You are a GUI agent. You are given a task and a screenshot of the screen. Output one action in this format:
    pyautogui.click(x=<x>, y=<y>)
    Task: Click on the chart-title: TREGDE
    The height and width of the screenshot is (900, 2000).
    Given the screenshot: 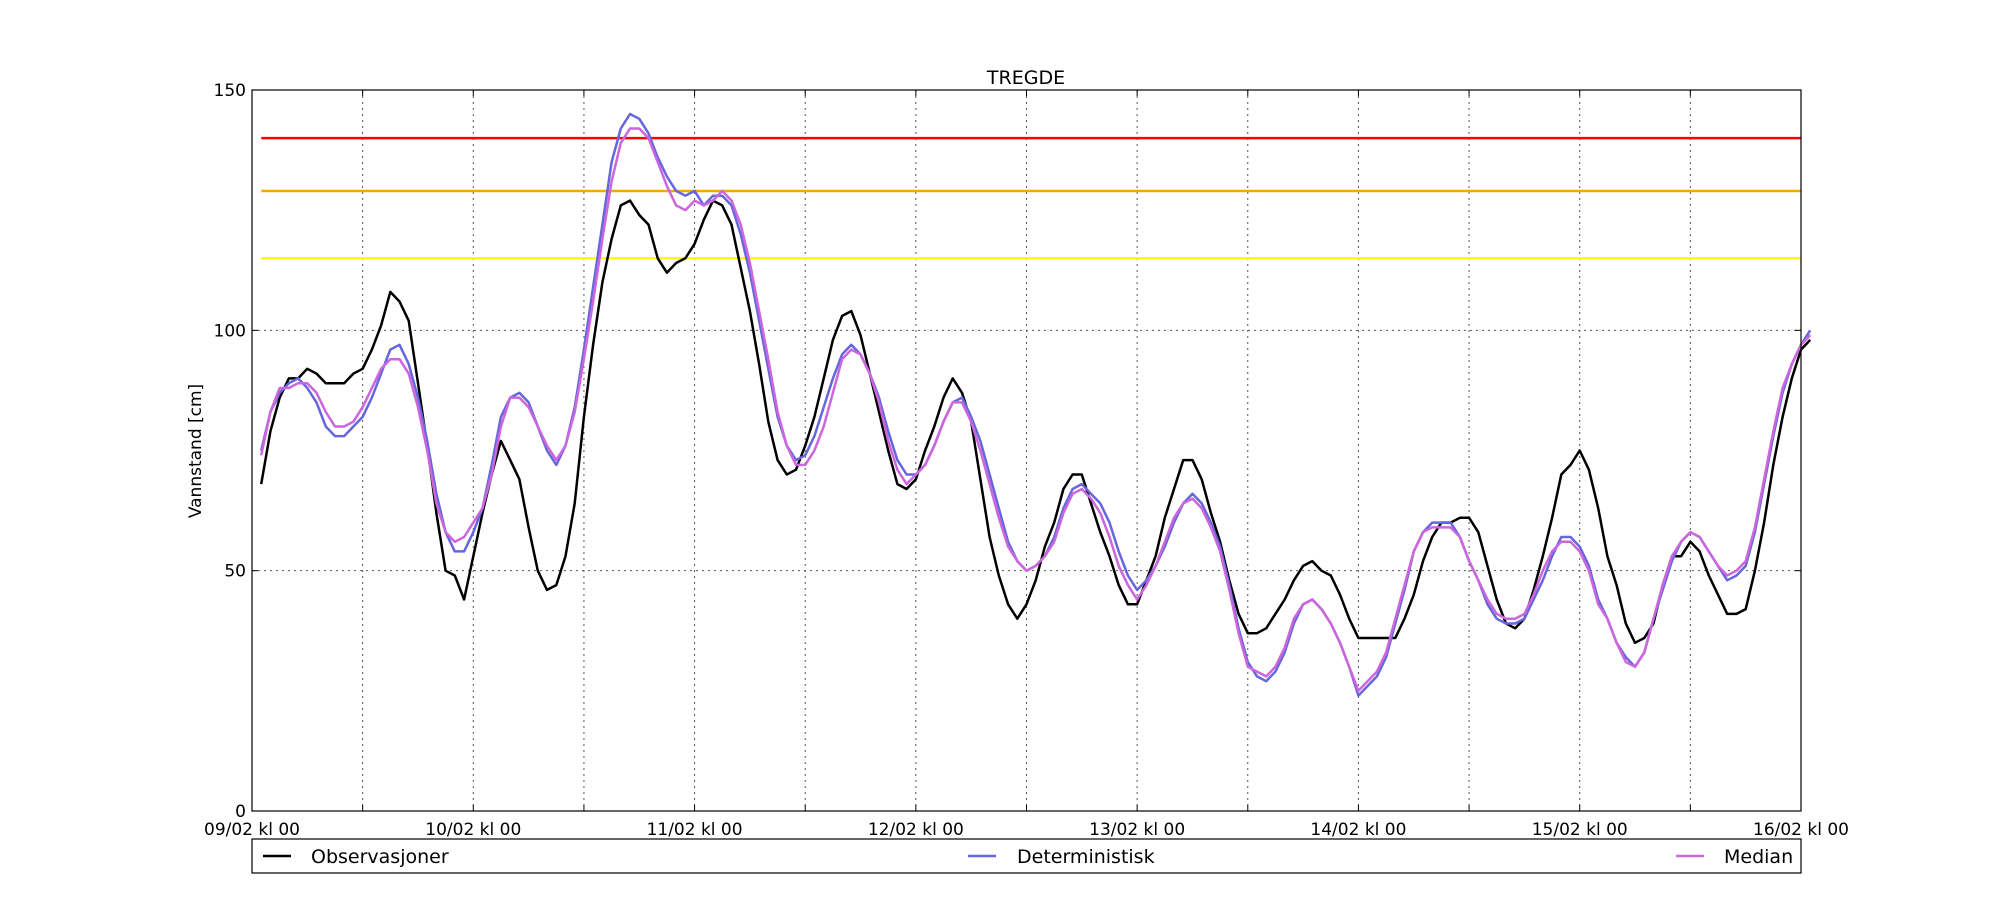 What is the action you would take?
    pyautogui.click(x=1025, y=78)
    